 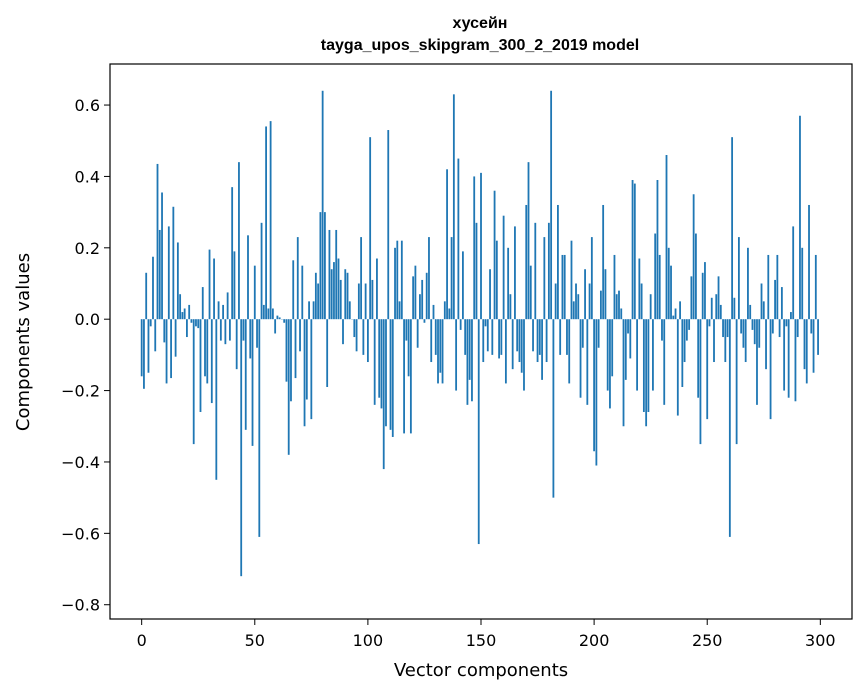 What do you see at coordinates (486, 634) in the screenshot?
I see `x-axis-ticks: 0 50 100 150 200 250 300` at bounding box center [486, 634].